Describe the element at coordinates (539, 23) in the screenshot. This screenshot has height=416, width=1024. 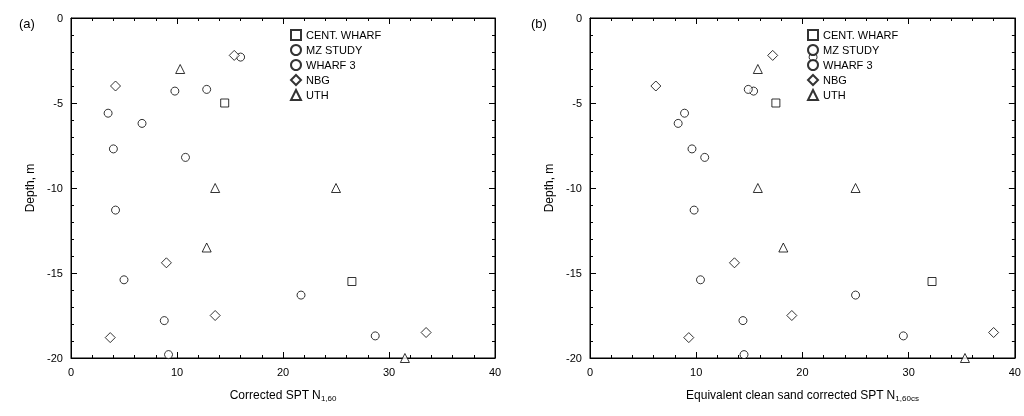
I see `chart-title: (b)` at that location.